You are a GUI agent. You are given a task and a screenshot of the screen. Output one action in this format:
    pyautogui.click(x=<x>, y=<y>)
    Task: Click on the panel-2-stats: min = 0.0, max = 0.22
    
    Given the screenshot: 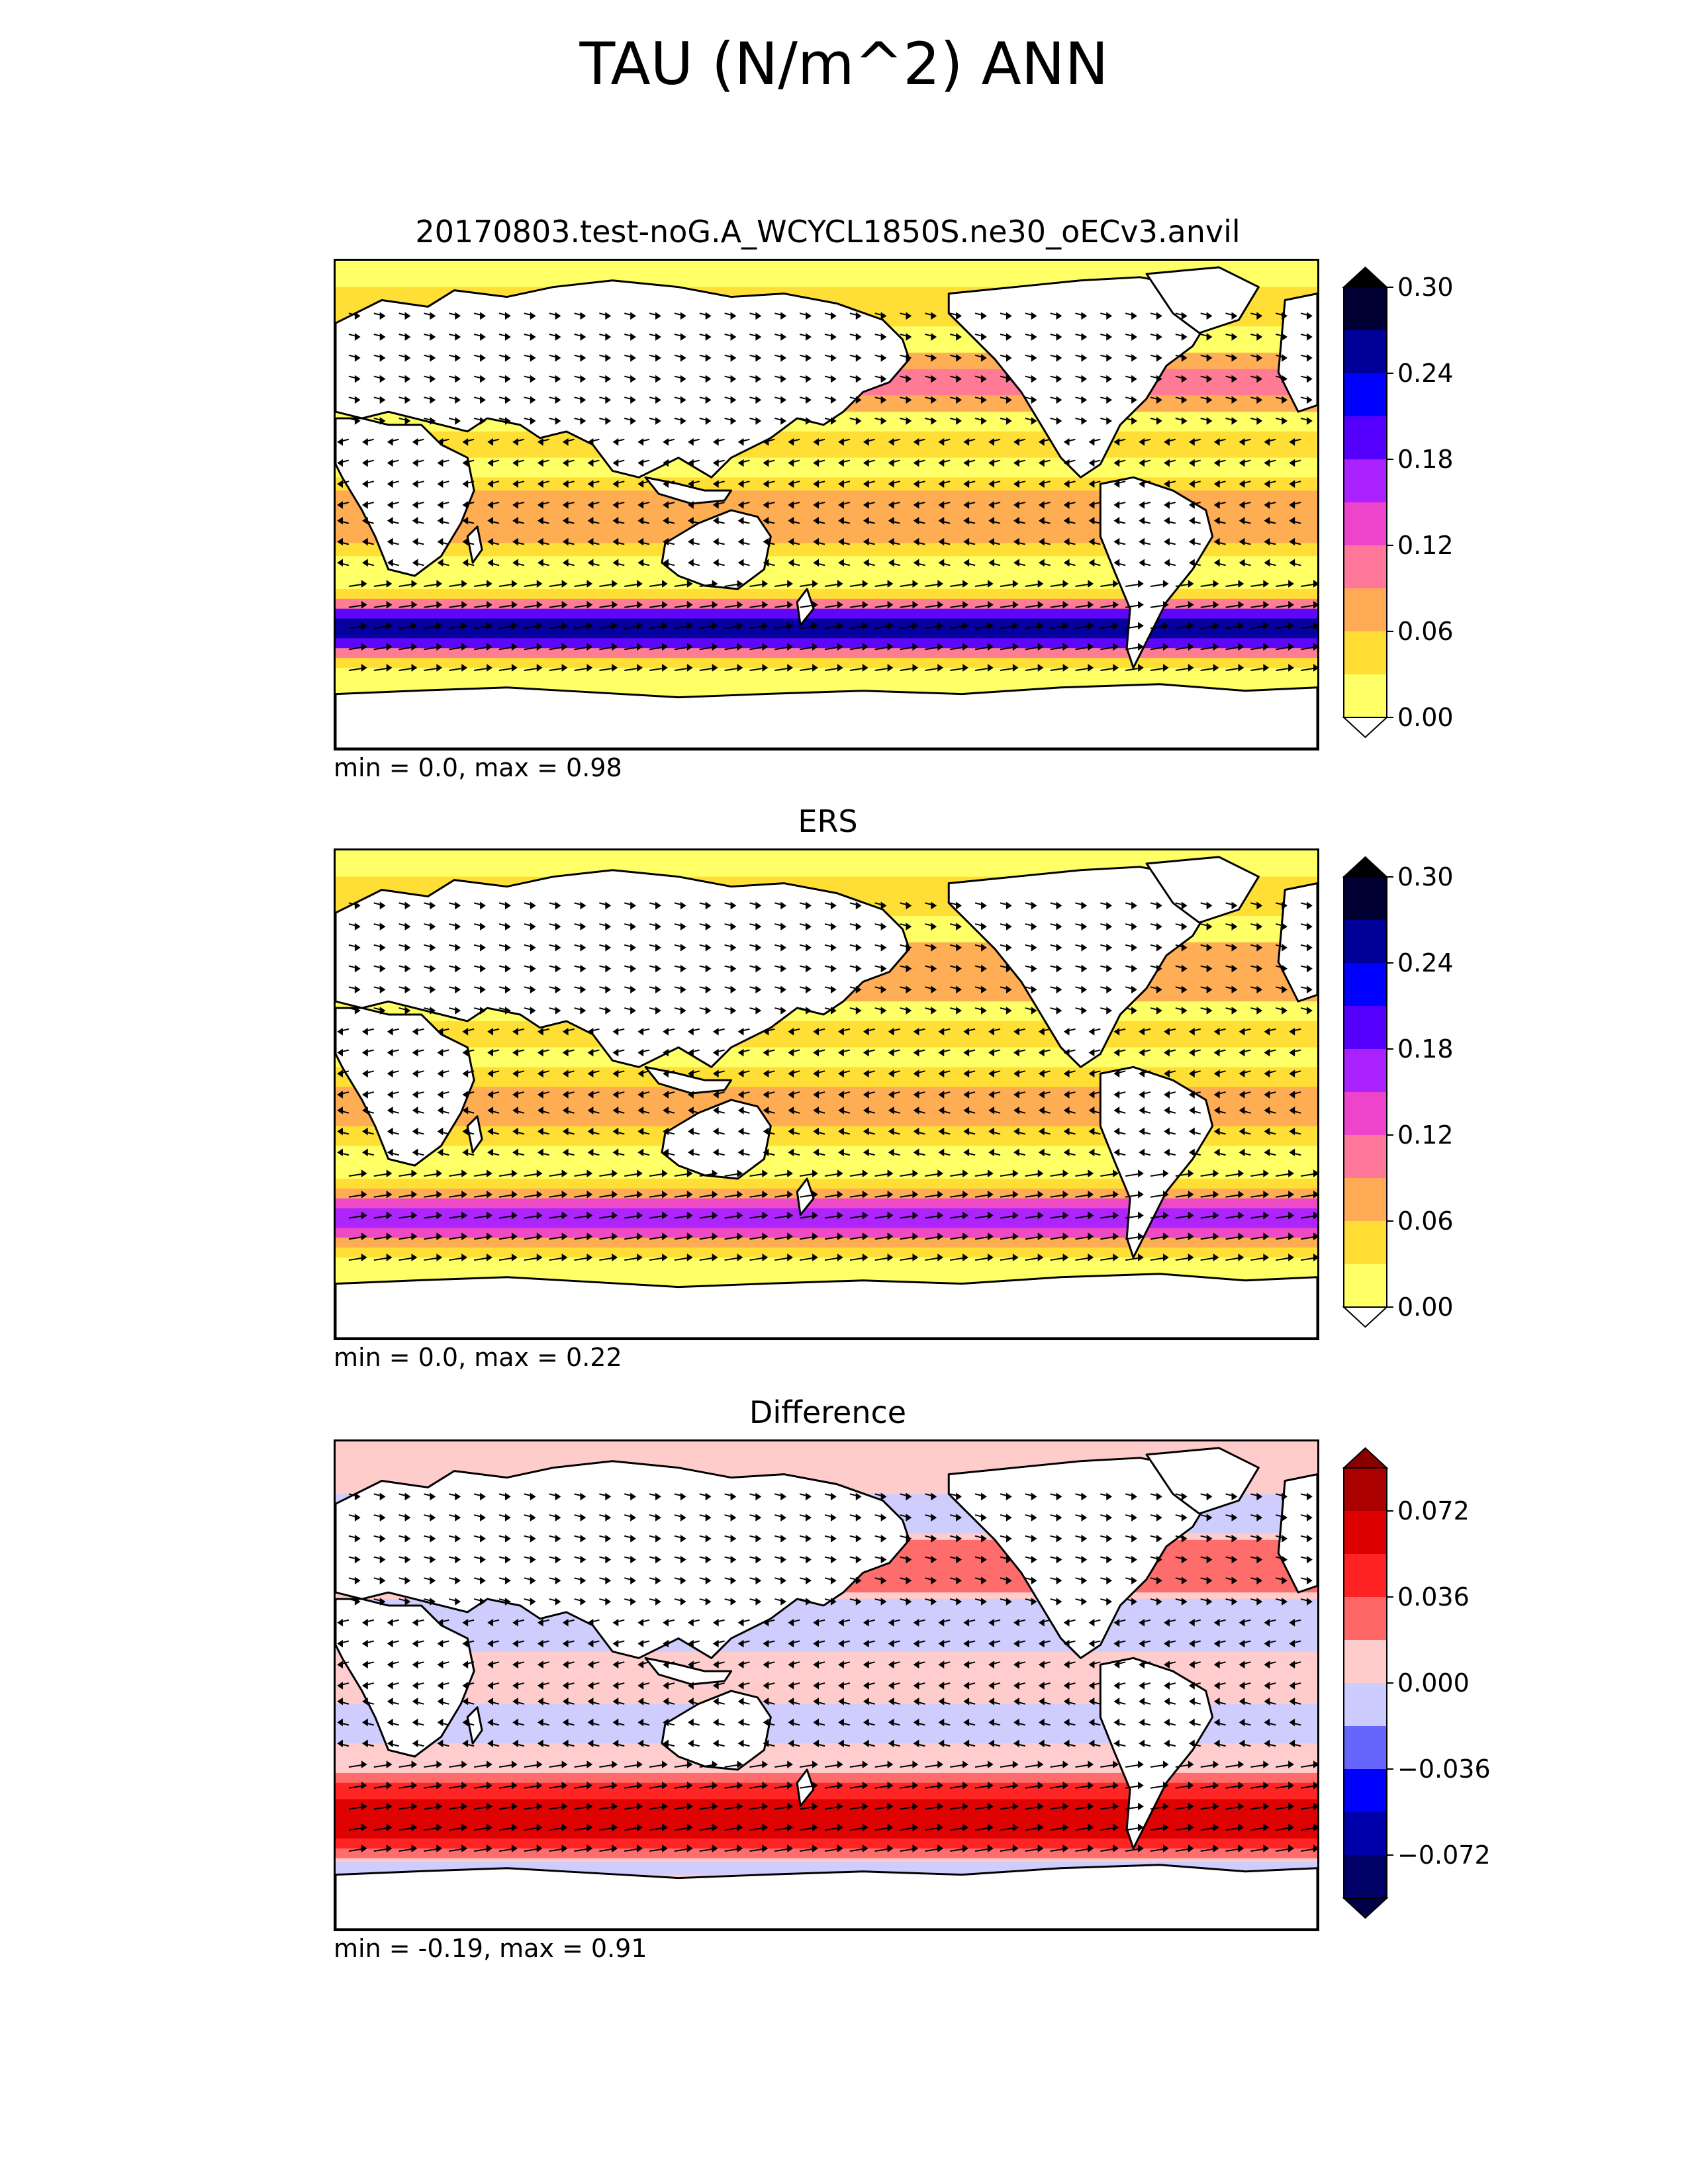 What is the action you would take?
    pyautogui.click(x=478, y=1357)
    